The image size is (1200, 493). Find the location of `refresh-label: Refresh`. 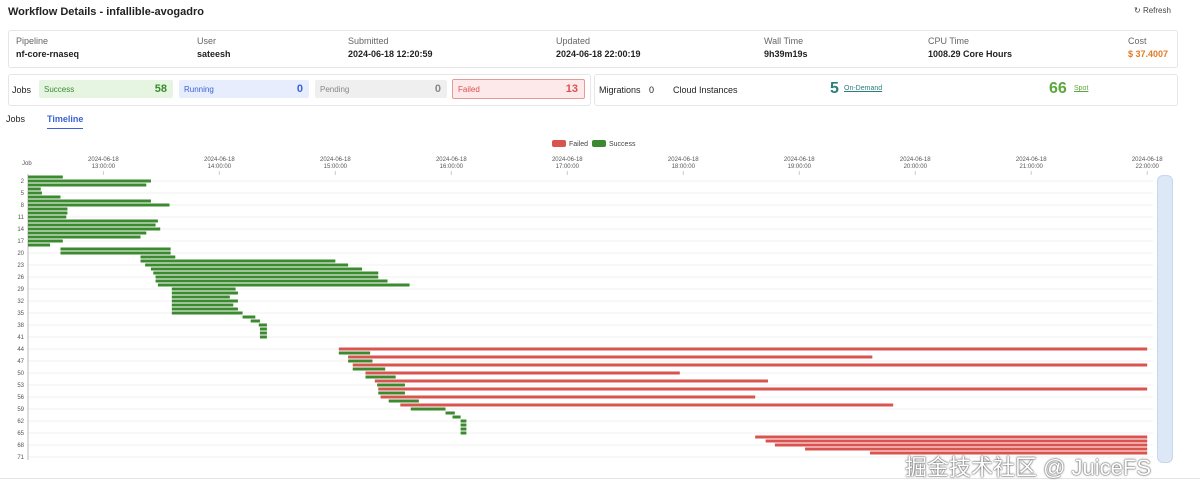

refresh-label: Refresh is located at coordinates (1156, 10).